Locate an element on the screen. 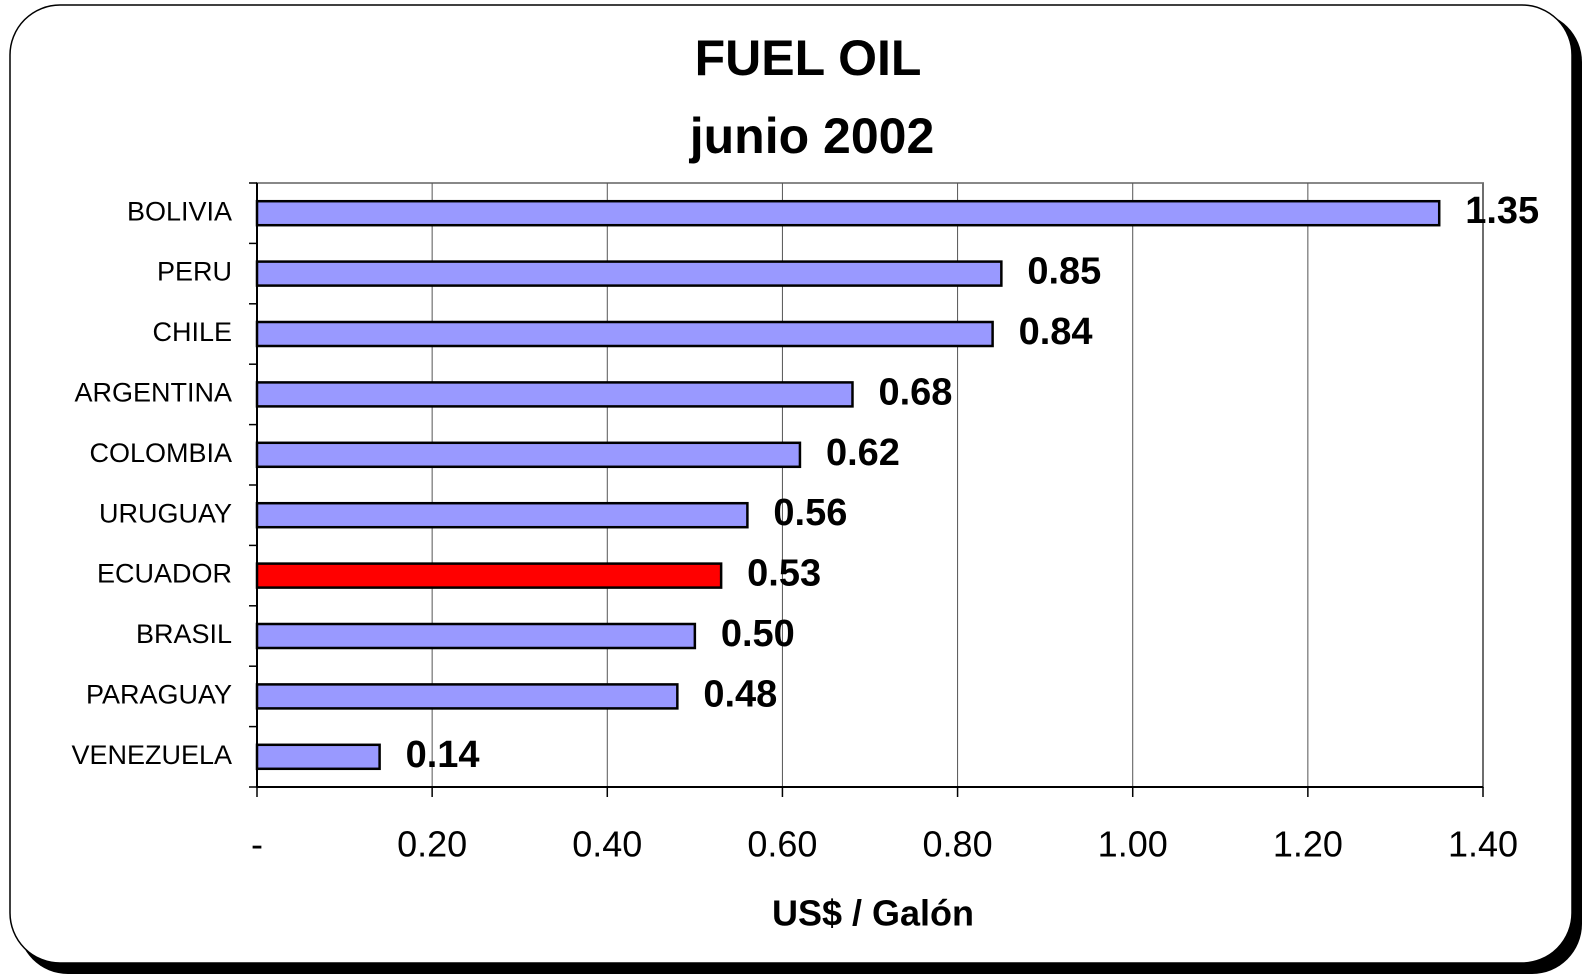 Image resolution: width=1587 pixels, height=980 pixels. value-label: 1.35 is located at coordinates (1502, 211).